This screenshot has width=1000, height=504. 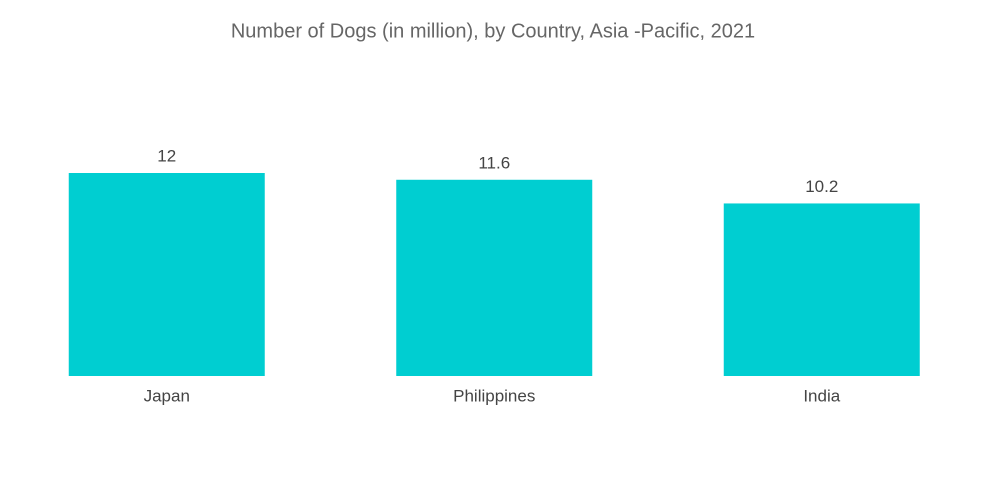 What do you see at coordinates (494, 162) in the screenshot?
I see `data-label: 11.6` at bounding box center [494, 162].